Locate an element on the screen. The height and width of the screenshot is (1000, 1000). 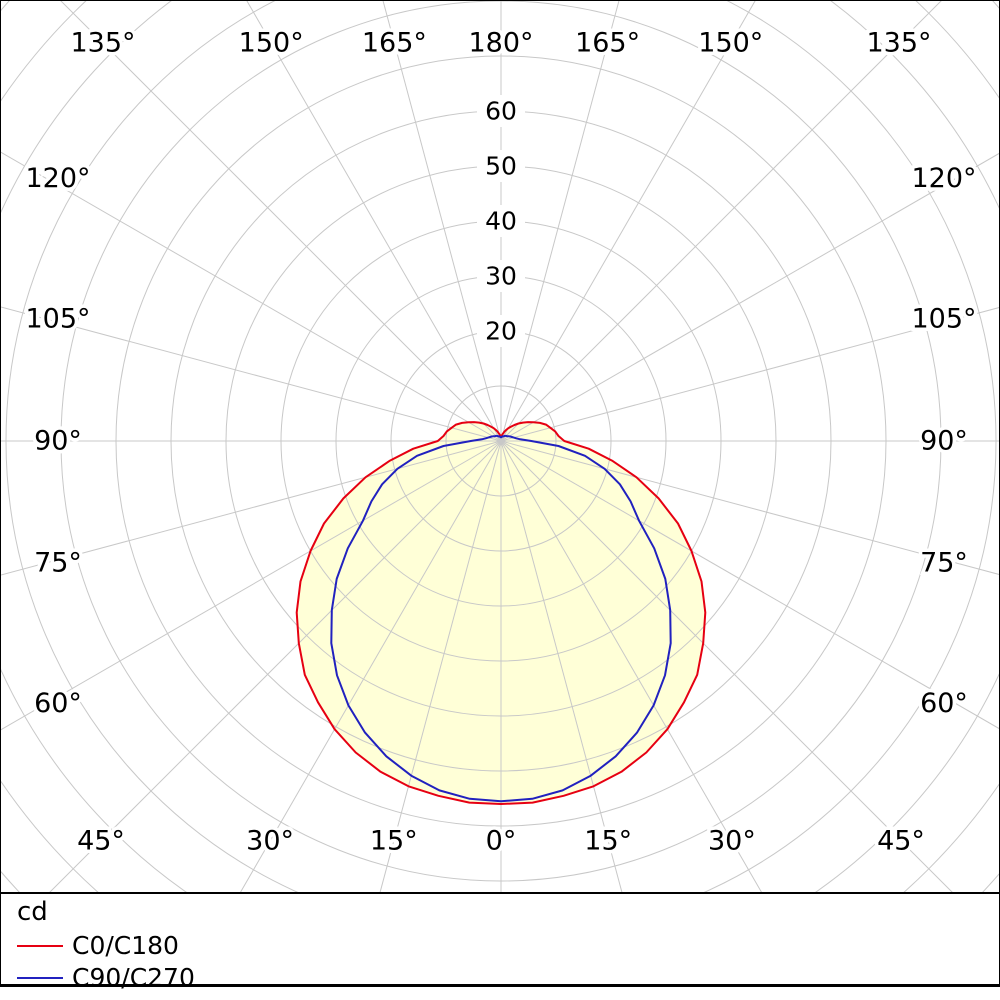
radial-tick-labels: 20 30 40 50 60 is located at coordinates (501, 221).